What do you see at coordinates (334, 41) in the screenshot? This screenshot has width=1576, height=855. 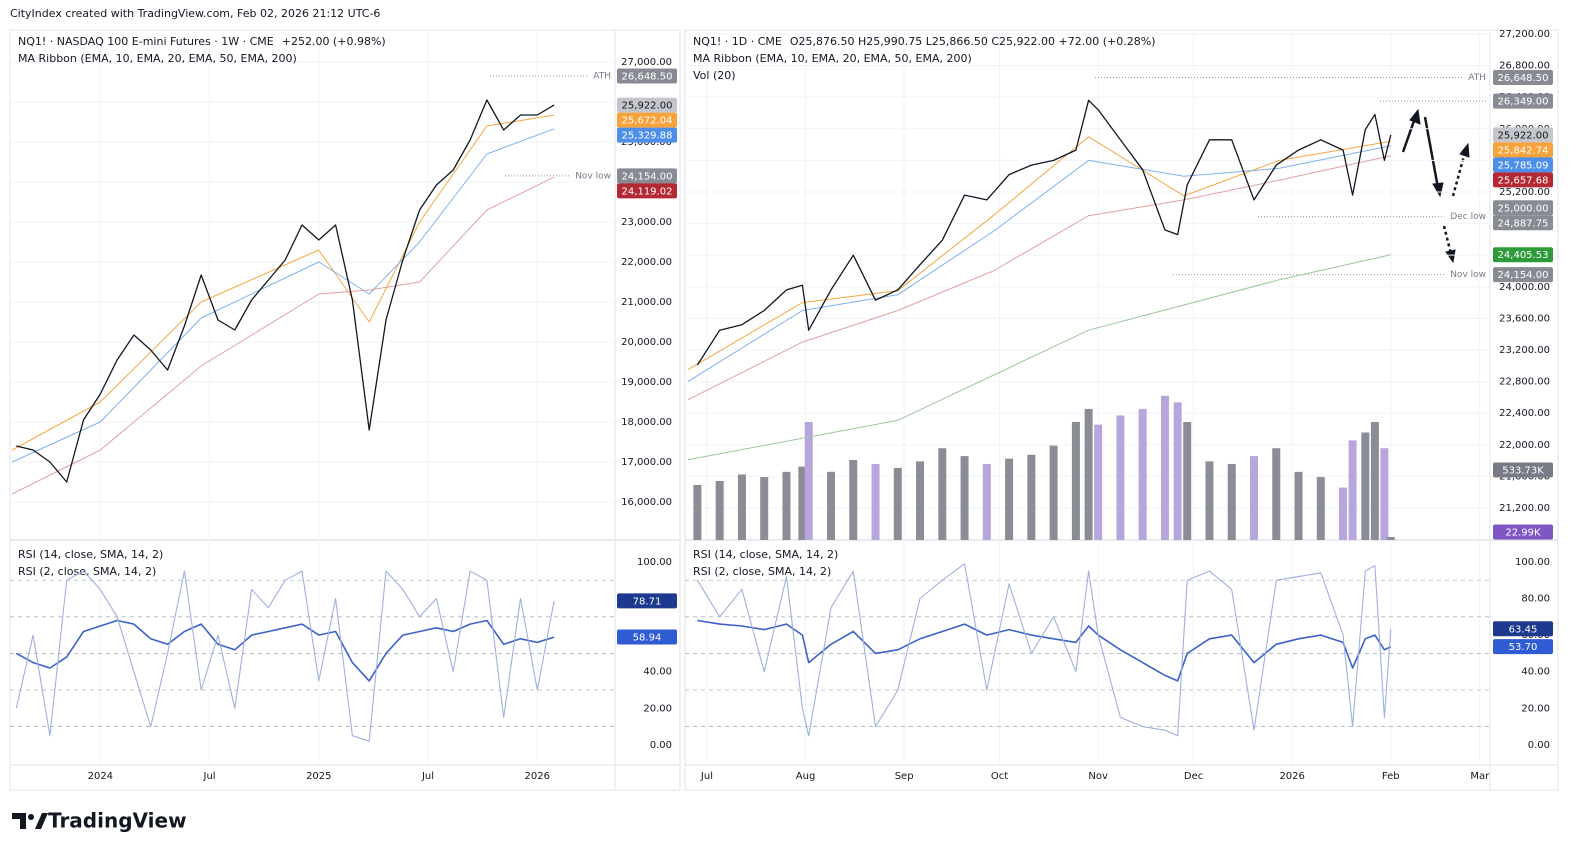 I see `quote: +252.00 (+0.98%)` at bounding box center [334, 41].